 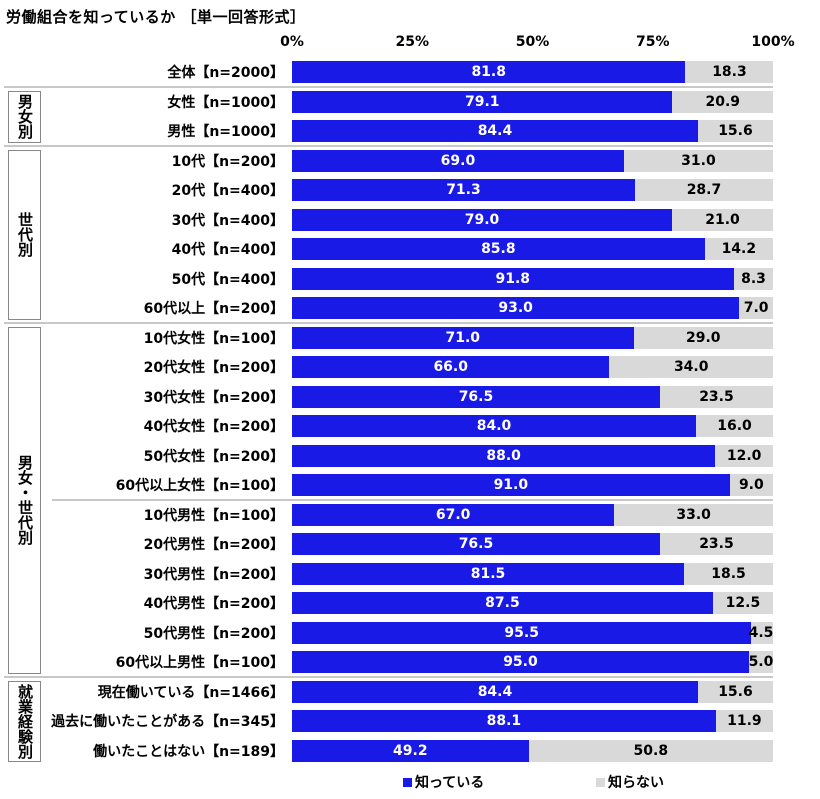 What do you see at coordinates (24, 721) in the screenshot?
I see `group-label: 就業経験別` at bounding box center [24, 721].